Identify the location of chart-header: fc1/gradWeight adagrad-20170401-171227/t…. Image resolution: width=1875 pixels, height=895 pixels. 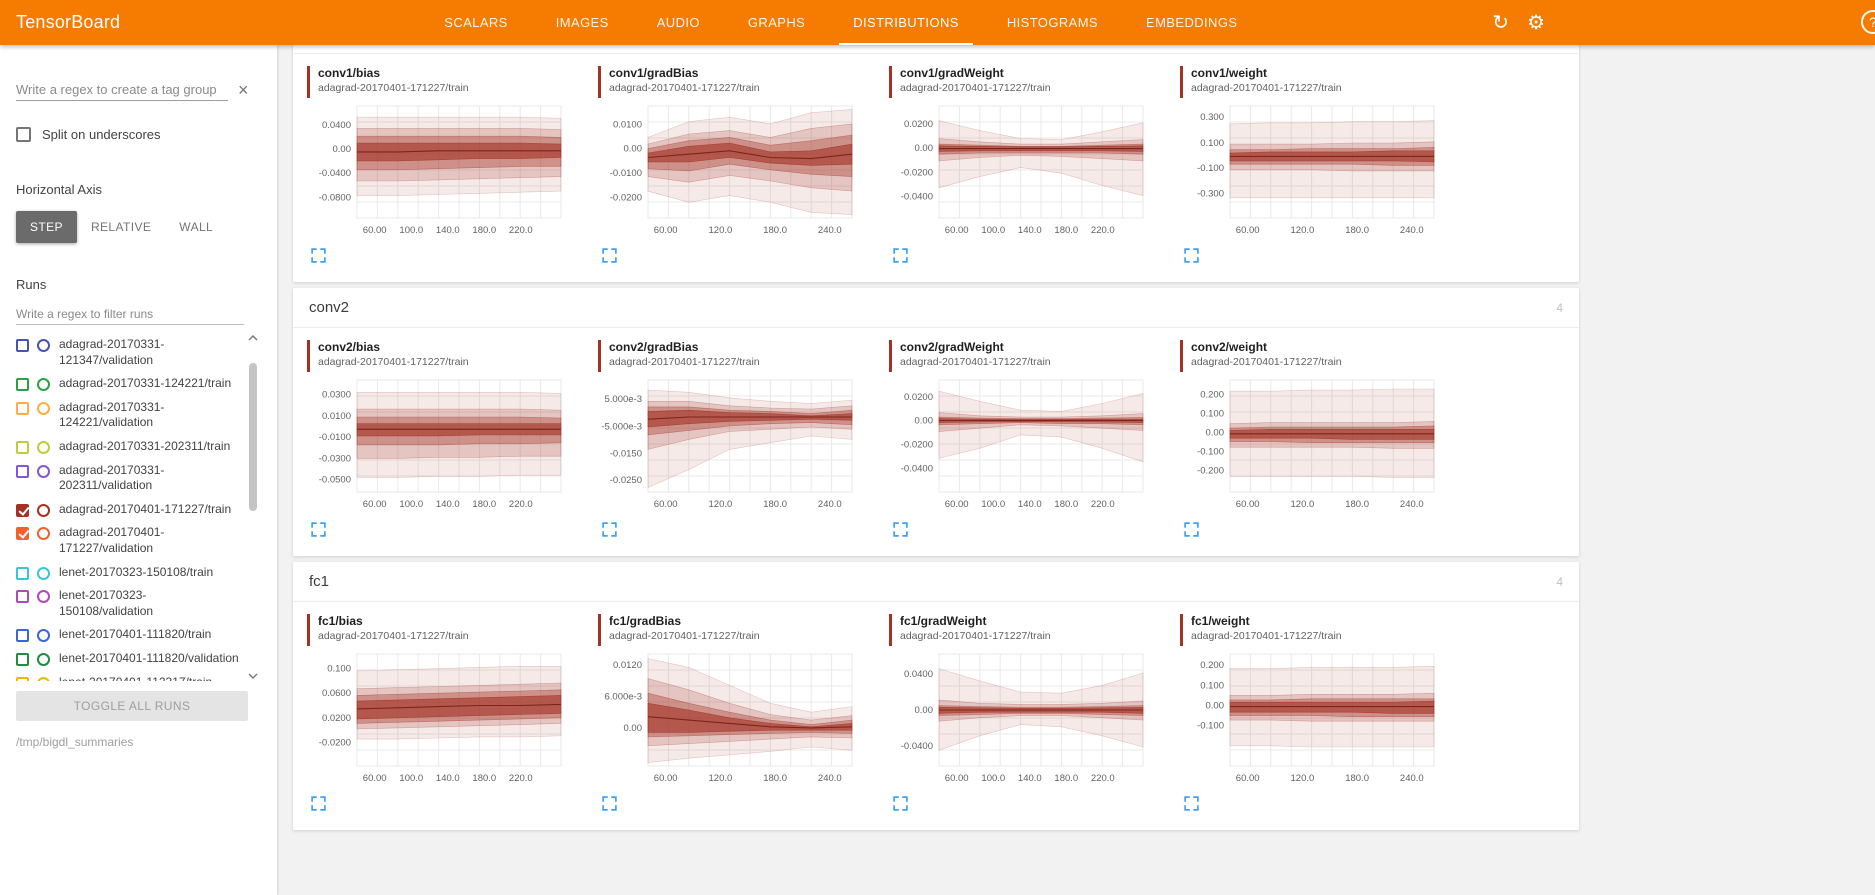
(1032, 630).